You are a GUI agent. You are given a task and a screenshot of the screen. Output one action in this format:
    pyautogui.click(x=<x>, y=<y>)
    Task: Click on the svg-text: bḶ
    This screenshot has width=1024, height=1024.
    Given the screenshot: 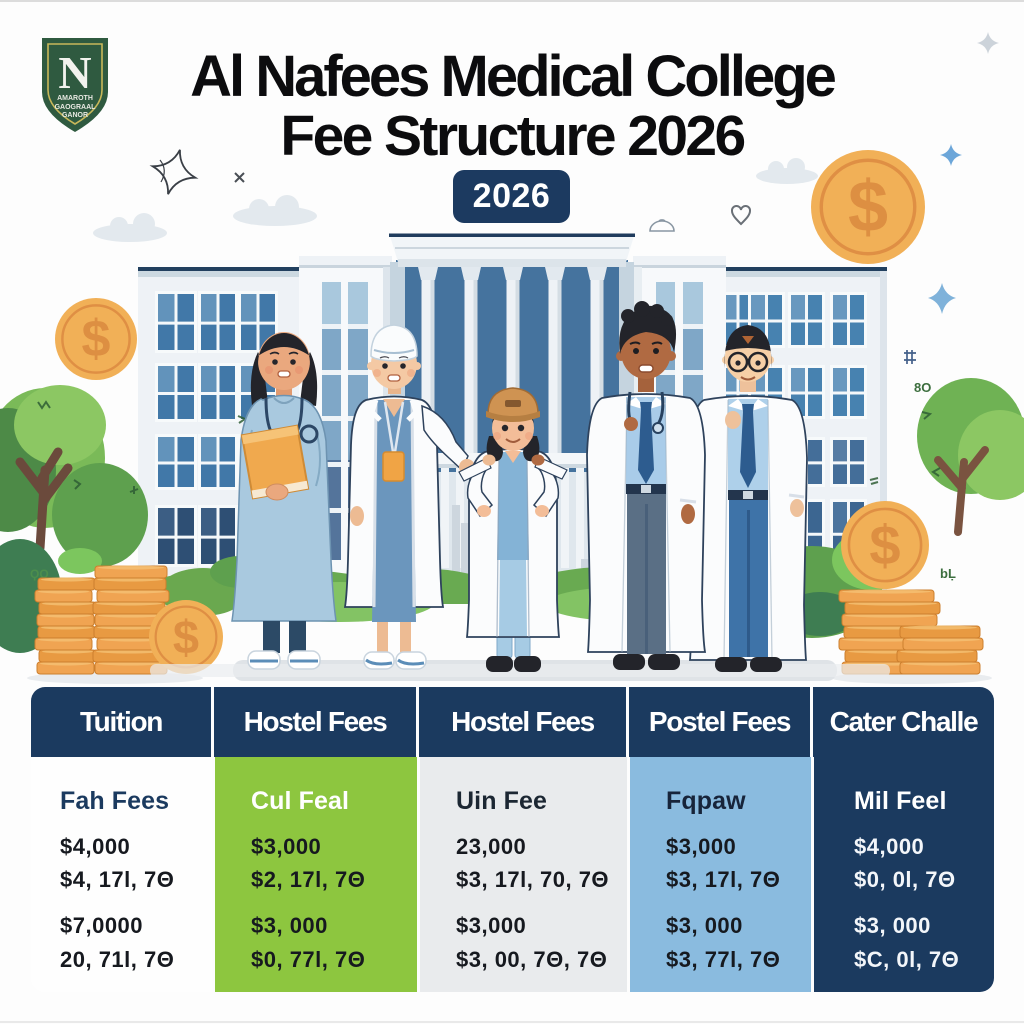 What is the action you would take?
    pyautogui.click(x=948, y=573)
    